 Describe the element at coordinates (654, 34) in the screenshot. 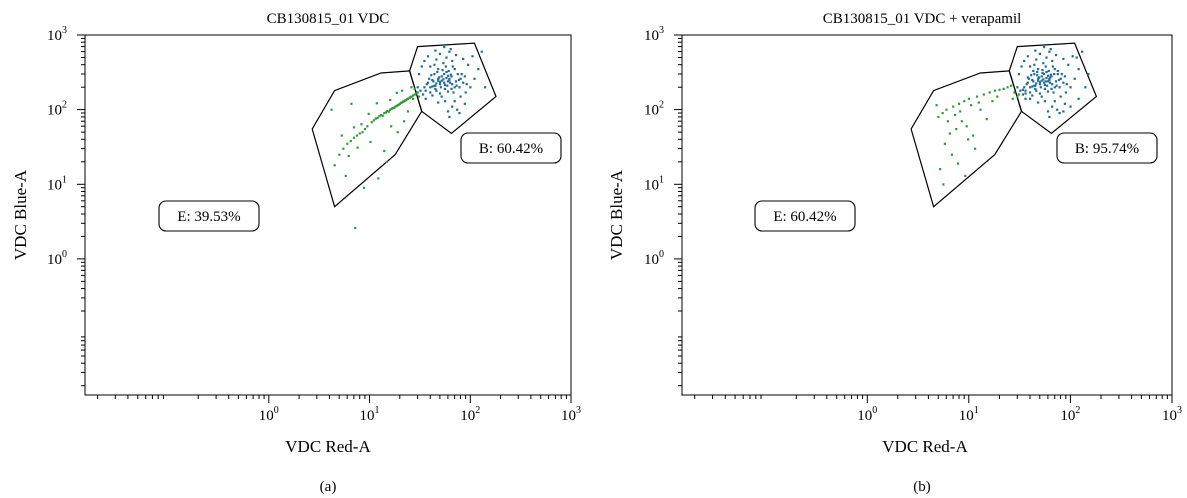

I see `panel-b-y-tick-label: 103` at that location.